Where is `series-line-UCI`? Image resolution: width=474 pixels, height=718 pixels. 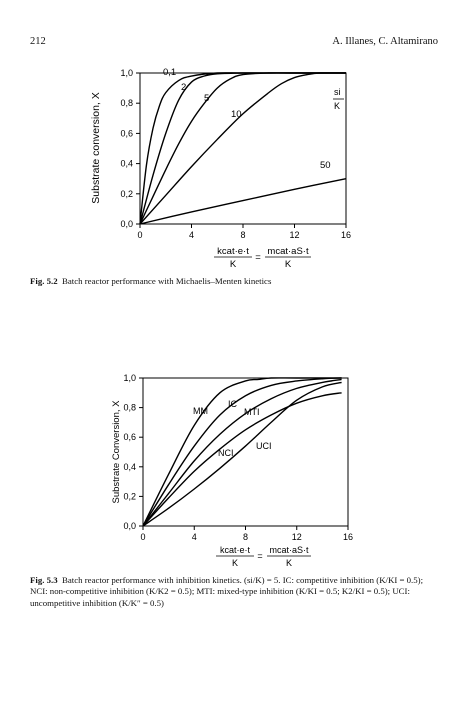 series-line-UCI is located at coordinates (242, 454).